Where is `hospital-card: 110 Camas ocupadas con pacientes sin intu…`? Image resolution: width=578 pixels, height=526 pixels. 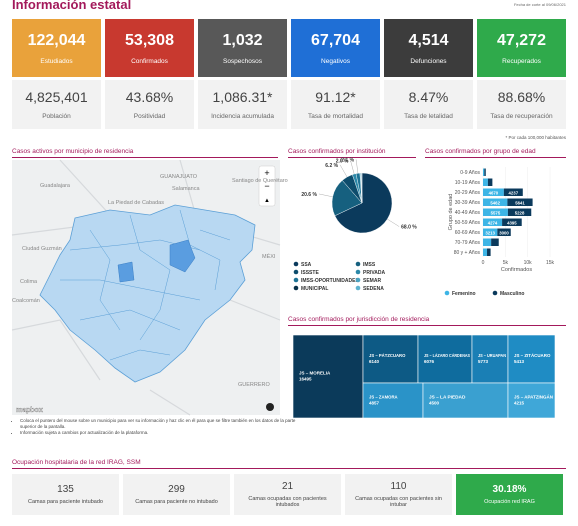 hospital-card: 110 Camas ocupadas con pacientes sin intu… is located at coordinates (398, 494).